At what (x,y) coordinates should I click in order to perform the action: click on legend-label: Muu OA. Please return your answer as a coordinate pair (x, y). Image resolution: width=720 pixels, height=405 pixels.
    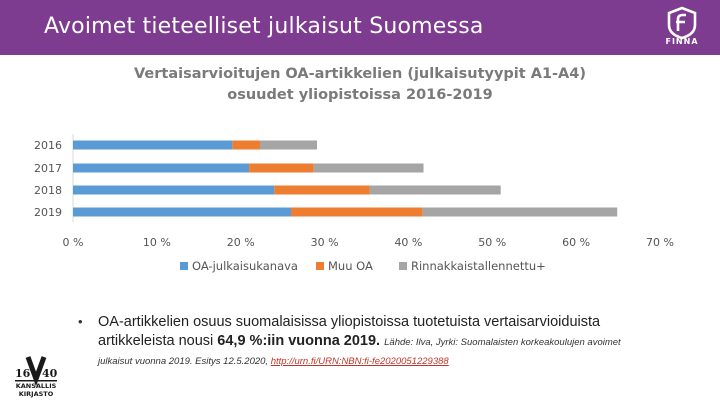
    Looking at the image, I should click on (350, 266).